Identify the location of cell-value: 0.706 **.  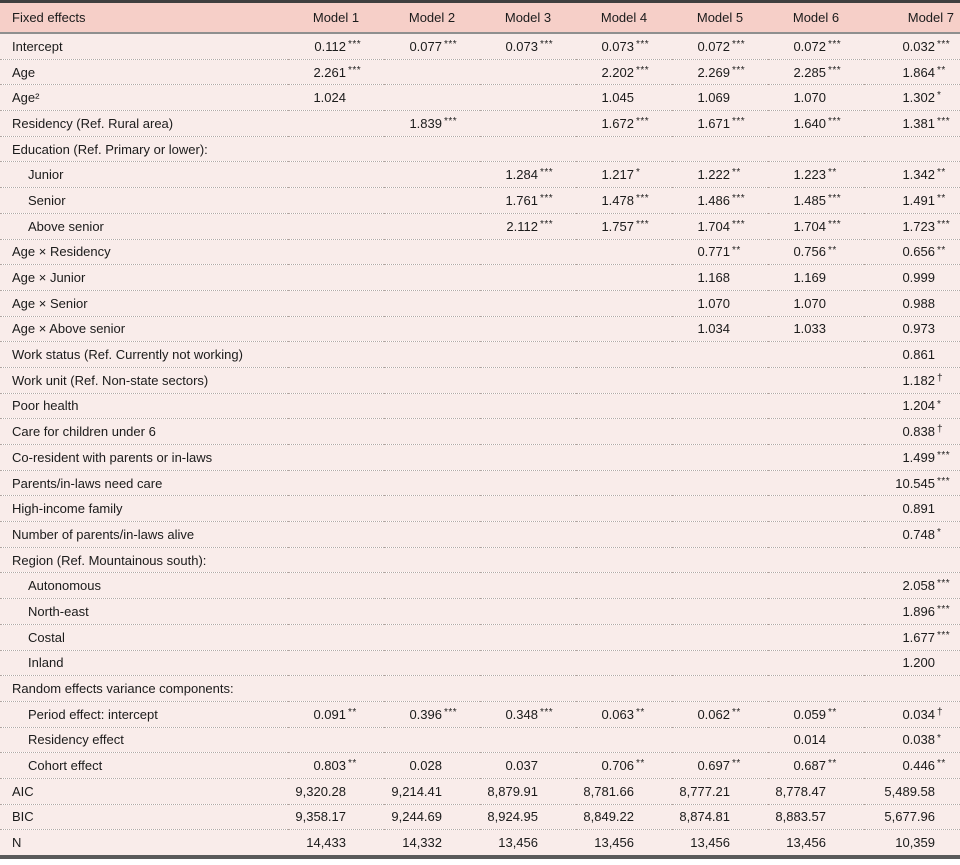
(624, 765).